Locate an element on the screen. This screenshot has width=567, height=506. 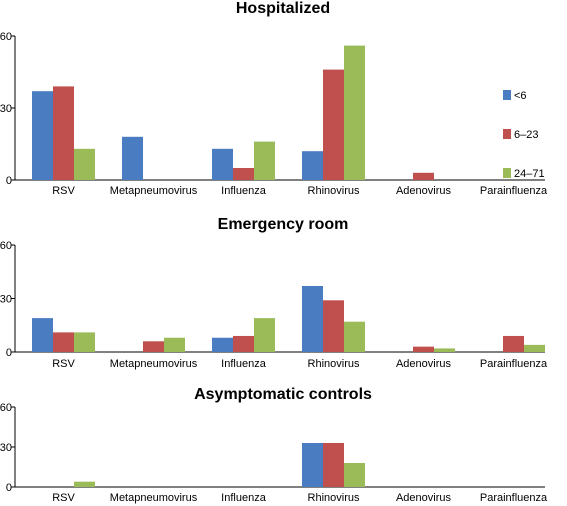
legend-label: 6–23 is located at coordinates (526, 135).